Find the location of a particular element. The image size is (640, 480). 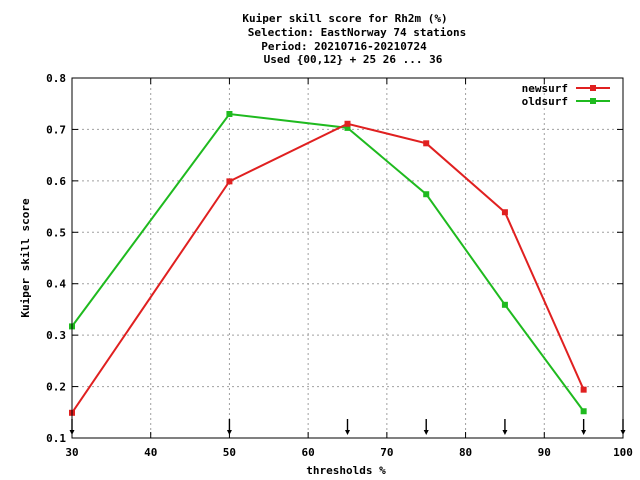

x-axis-label: thresholds % is located at coordinates (346, 470).